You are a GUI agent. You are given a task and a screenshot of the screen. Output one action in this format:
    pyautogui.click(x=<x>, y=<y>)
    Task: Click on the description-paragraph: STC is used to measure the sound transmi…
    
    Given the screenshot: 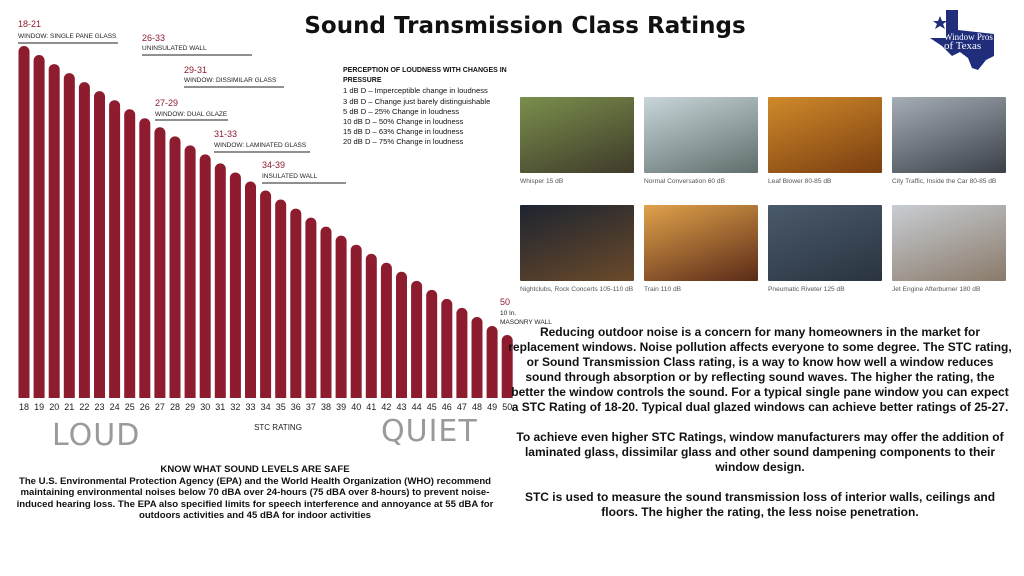 What is the action you would take?
    pyautogui.click(x=760, y=504)
    